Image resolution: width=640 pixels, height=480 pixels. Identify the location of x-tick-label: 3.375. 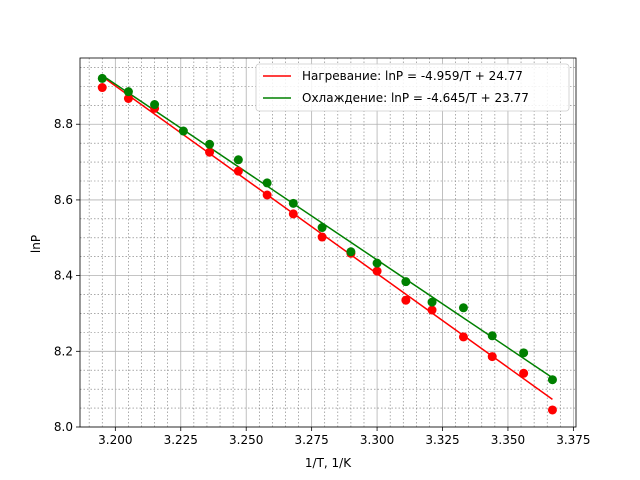
(573, 440).